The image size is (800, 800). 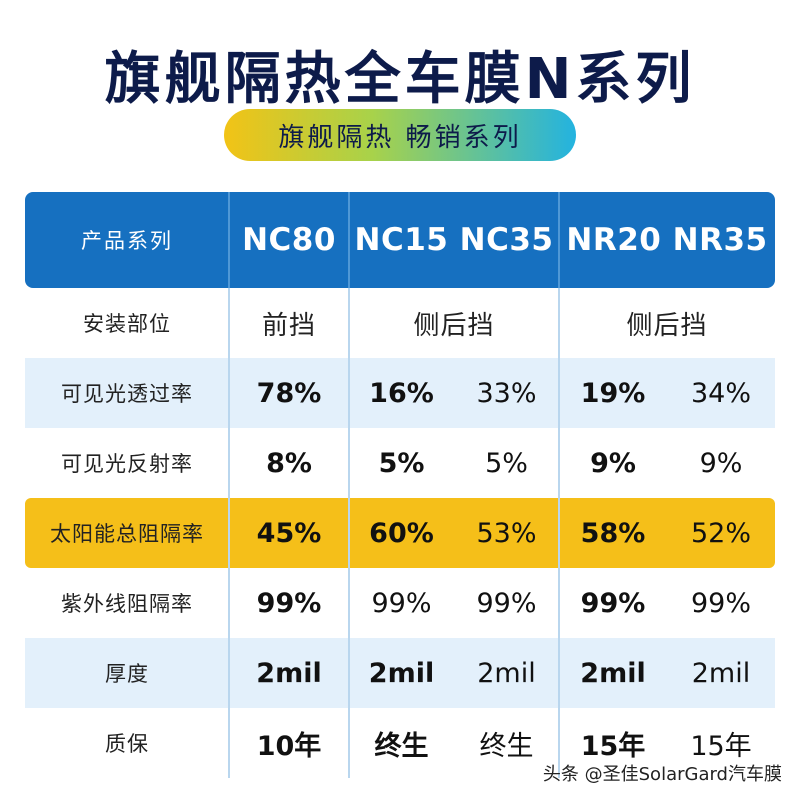 I want to click on subtitle-pill: 旗舰隔热 畅销系列, so click(x=400, y=135).